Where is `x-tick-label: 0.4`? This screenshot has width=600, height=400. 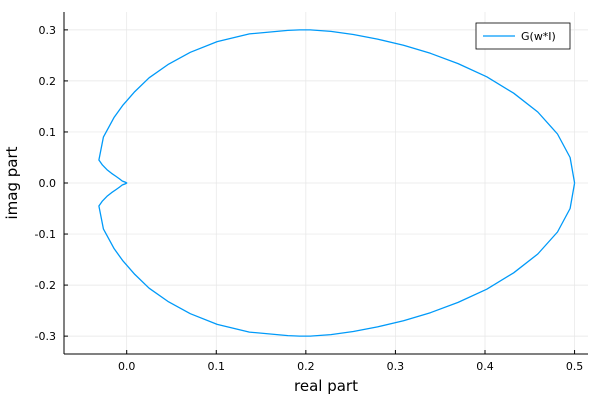 x-tick-label: 0.4 is located at coordinates (485, 366).